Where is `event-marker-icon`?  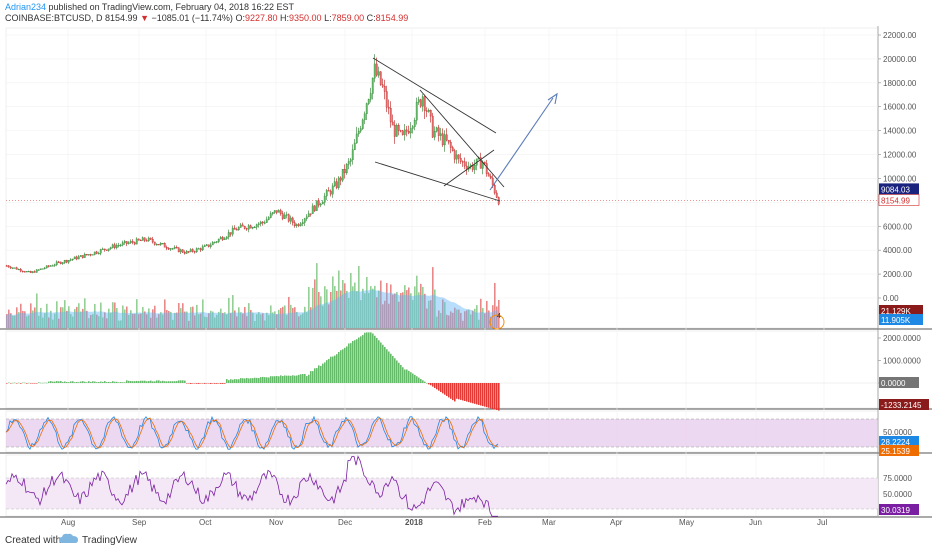
event-marker-icon is located at coordinates (497, 322).